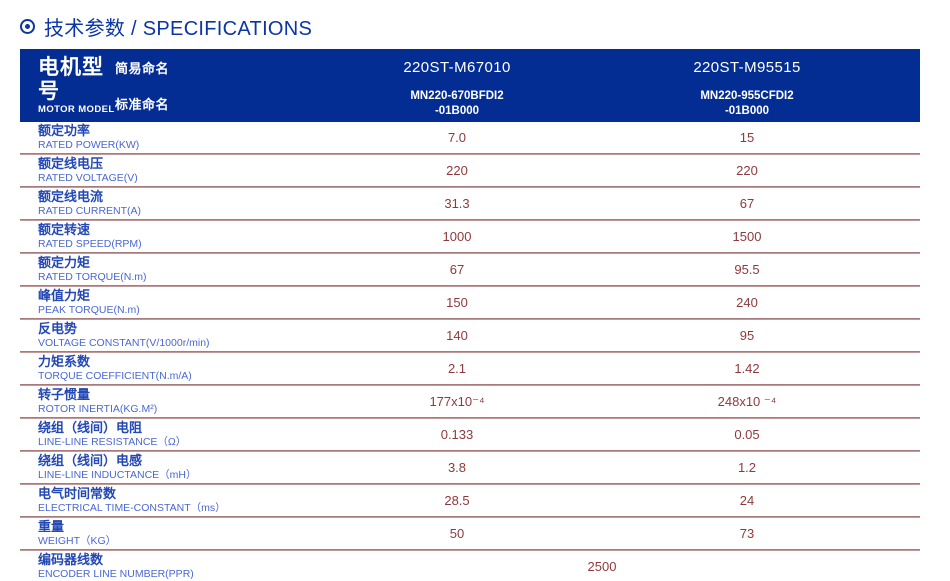 Image resolution: width=950 pixels, height=581 pixels. Describe the element at coordinates (64, 263) in the screenshot. I see `row-label-cn: 额定力矩` at that location.